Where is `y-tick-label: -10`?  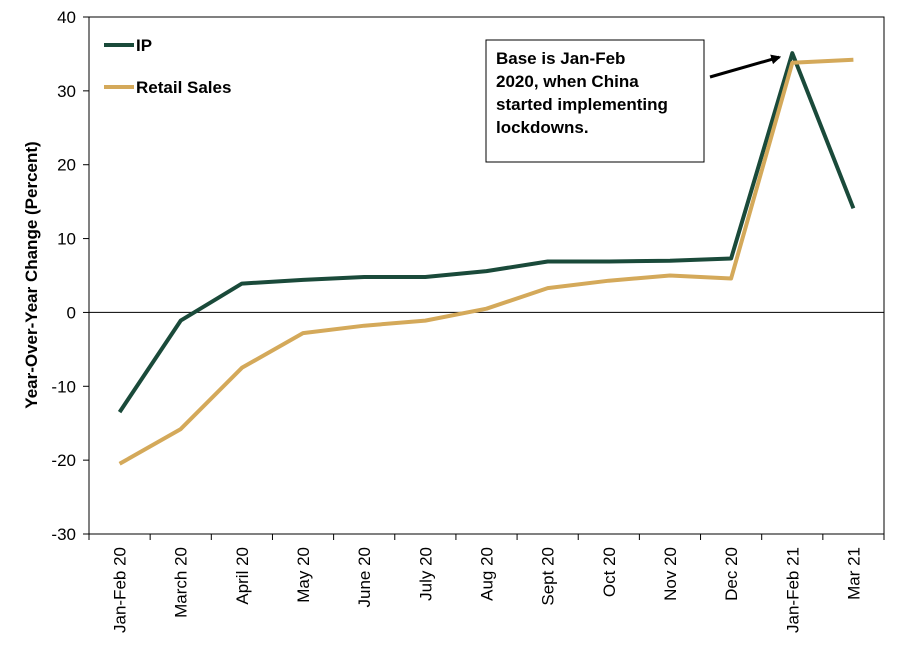 y-tick-label: -10 is located at coordinates (63, 386).